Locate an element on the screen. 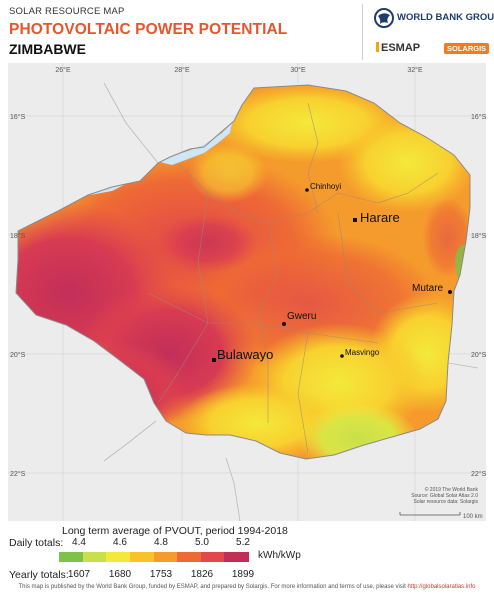  daily-tick-1: 4.4 is located at coordinates (79, 542).